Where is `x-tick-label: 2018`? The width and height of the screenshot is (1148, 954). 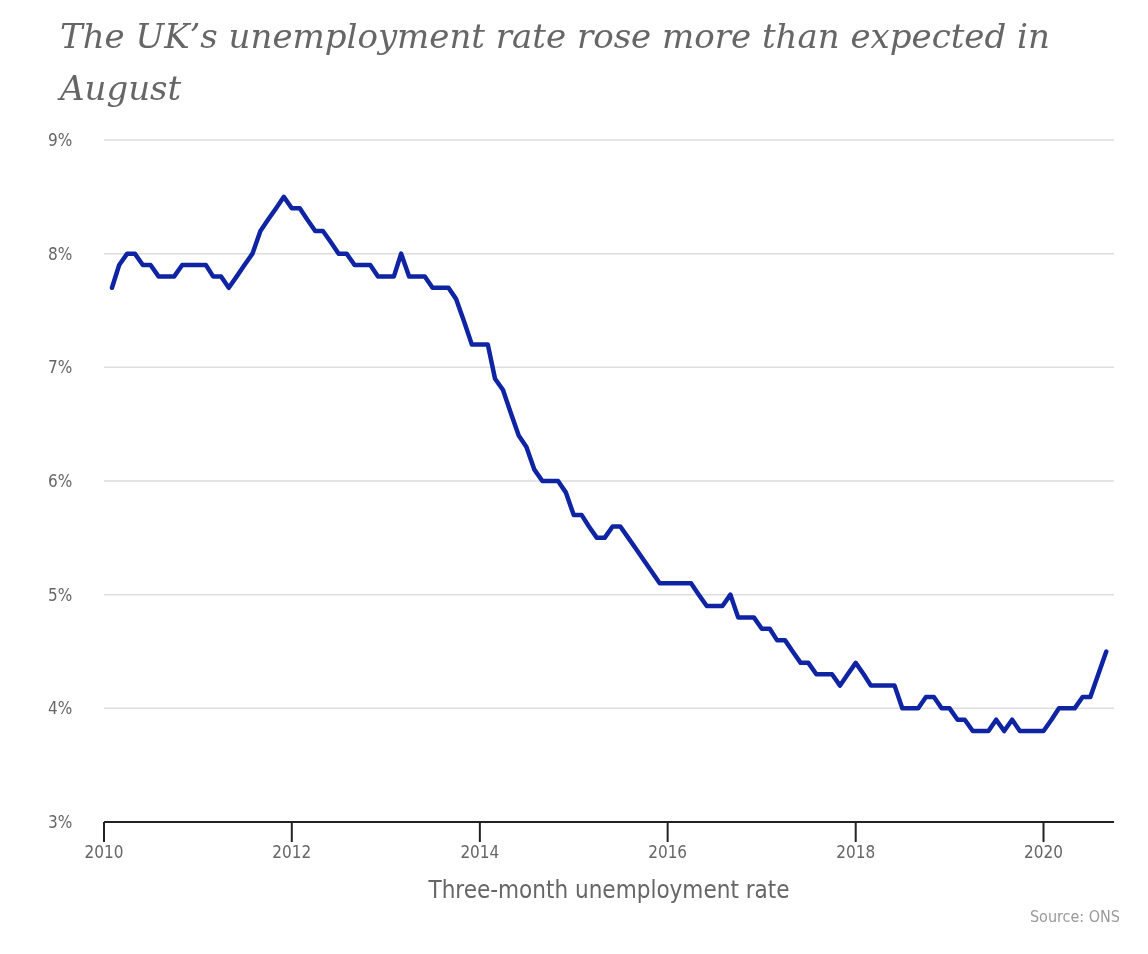
x-tick-label: 2018 is located at coordinates (856, 852).